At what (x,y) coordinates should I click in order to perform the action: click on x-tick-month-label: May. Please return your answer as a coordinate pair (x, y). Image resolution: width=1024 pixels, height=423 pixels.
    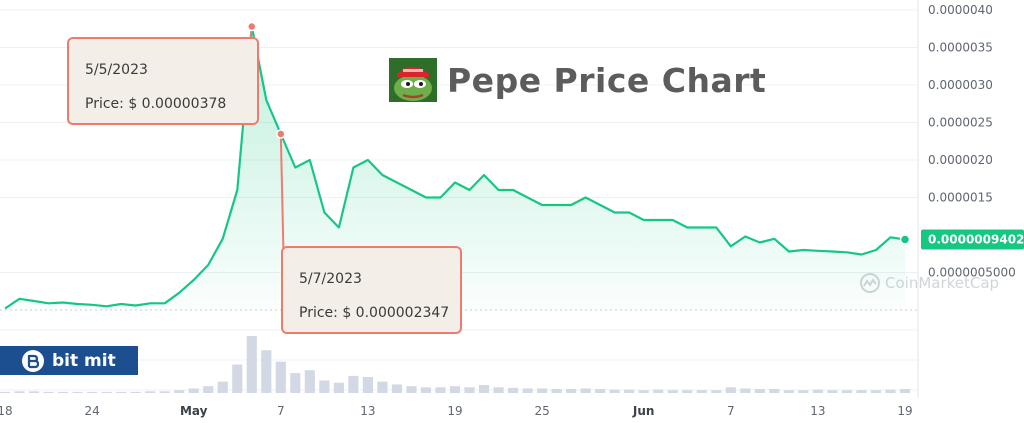
    Looking at the image, I should click on (194, 411).